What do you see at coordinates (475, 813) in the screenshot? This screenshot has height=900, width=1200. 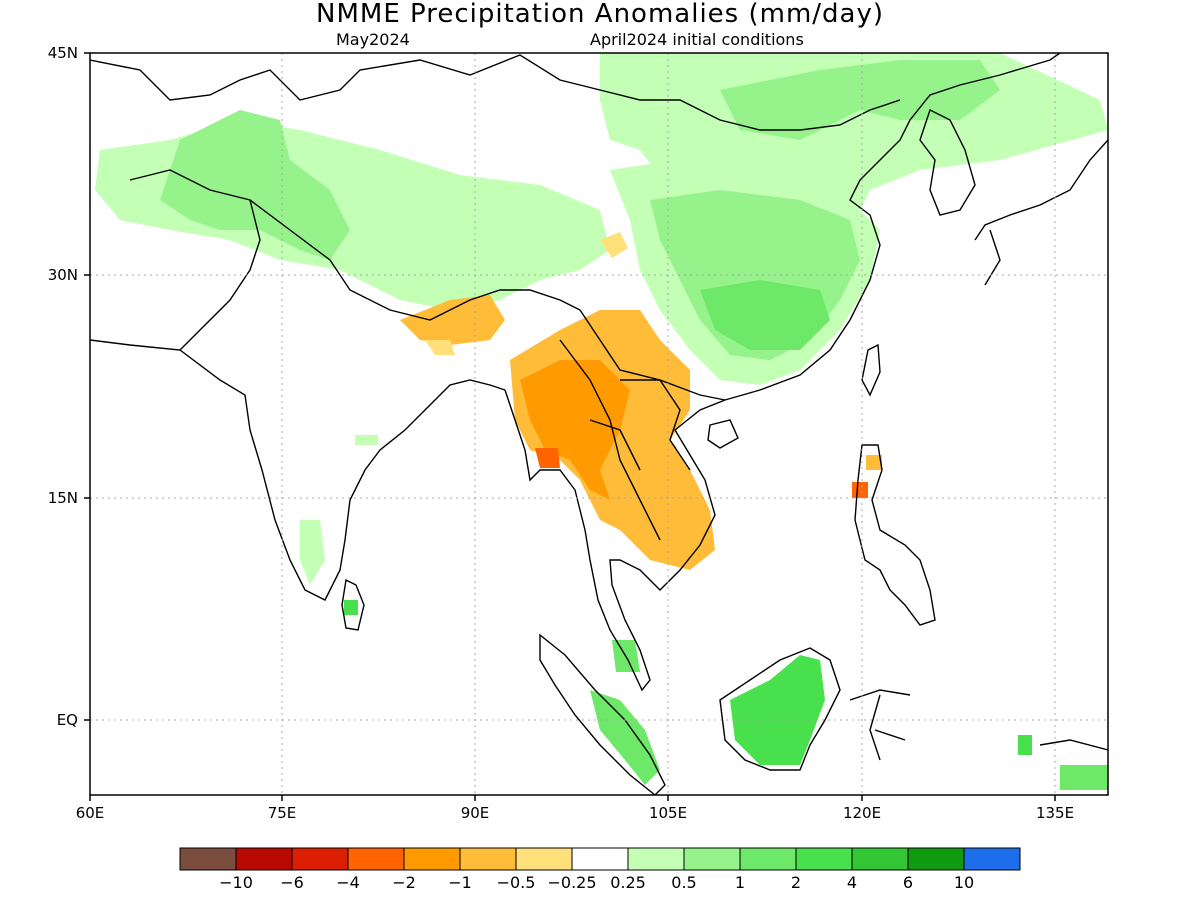 I see `lon-label-90e: 90E` at bounding box center [475, 813].